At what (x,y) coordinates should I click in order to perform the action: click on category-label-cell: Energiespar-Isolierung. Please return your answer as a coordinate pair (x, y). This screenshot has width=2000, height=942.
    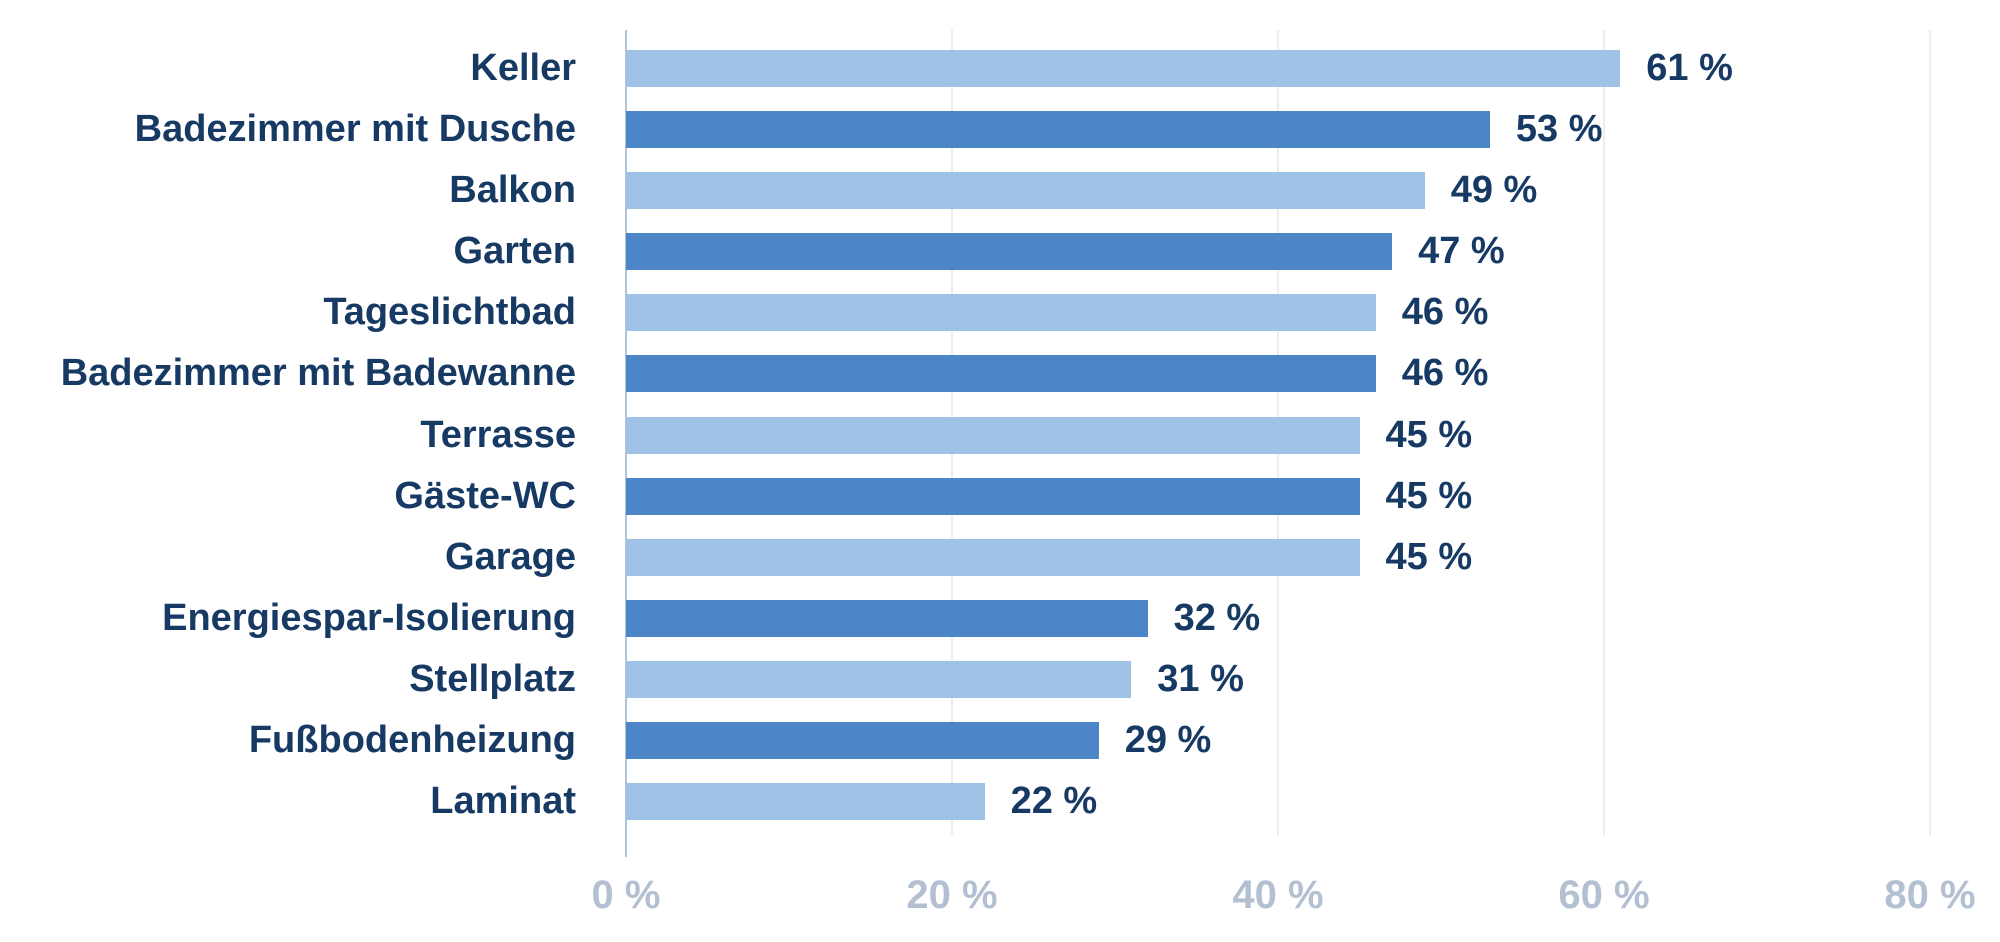
    Looking at the image, I should click on (313, 617).